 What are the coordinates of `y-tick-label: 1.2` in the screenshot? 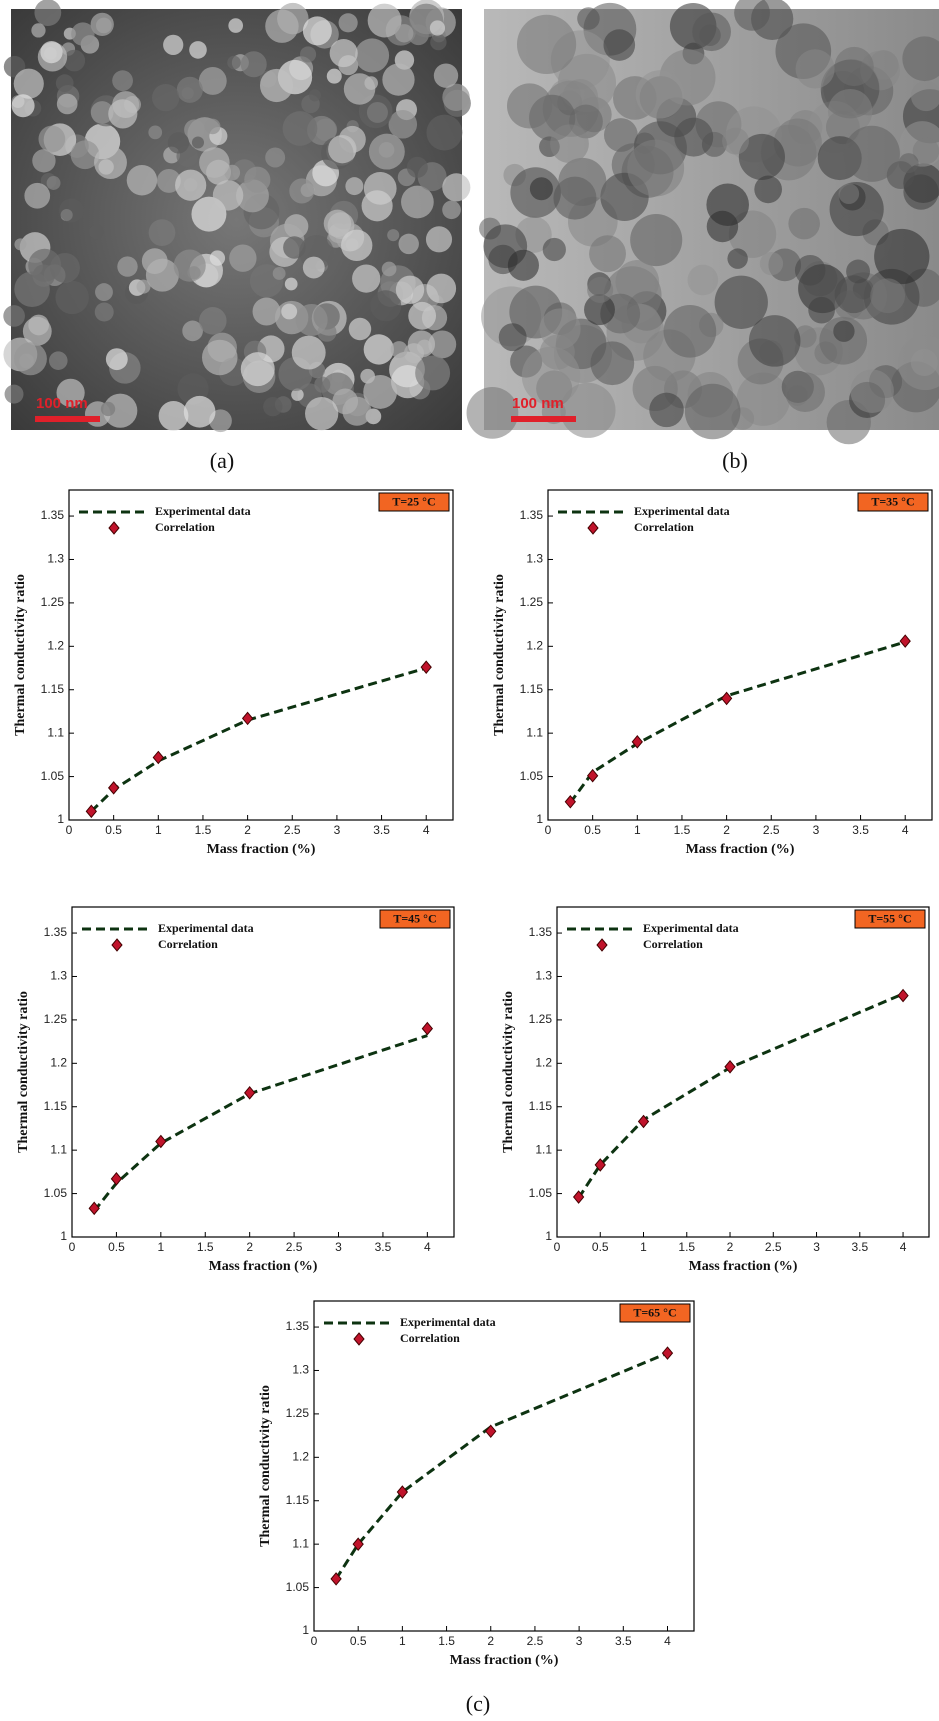 It's located at (58, 1062).